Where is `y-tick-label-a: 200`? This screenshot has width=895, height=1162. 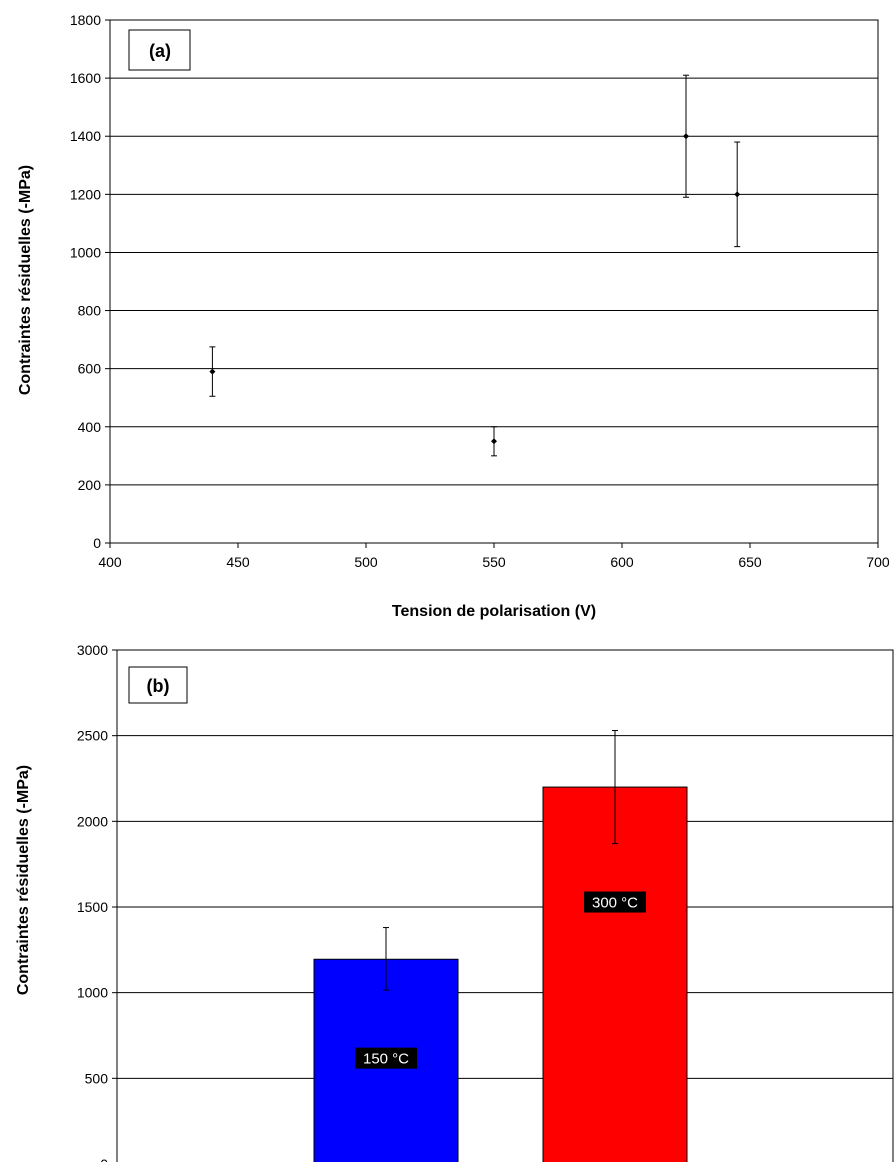 y-tick-label-a: 200 is located at coordinates (90, 485).